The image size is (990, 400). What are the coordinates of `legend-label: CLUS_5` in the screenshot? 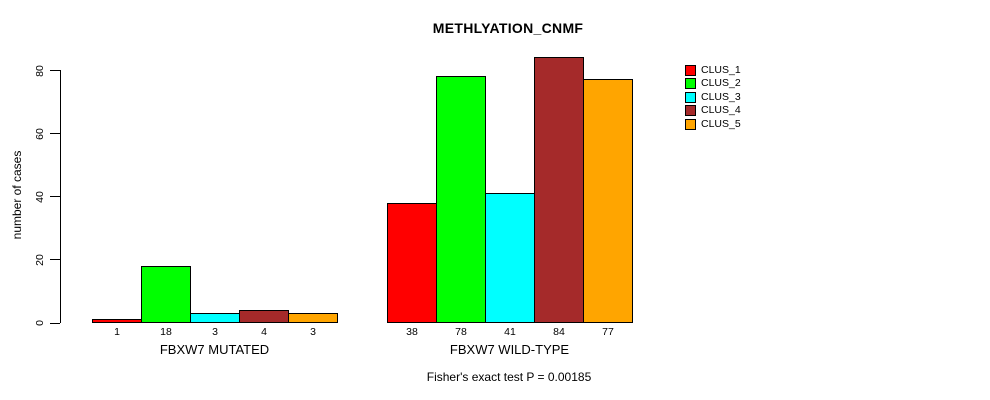 It's located at (721, 123).